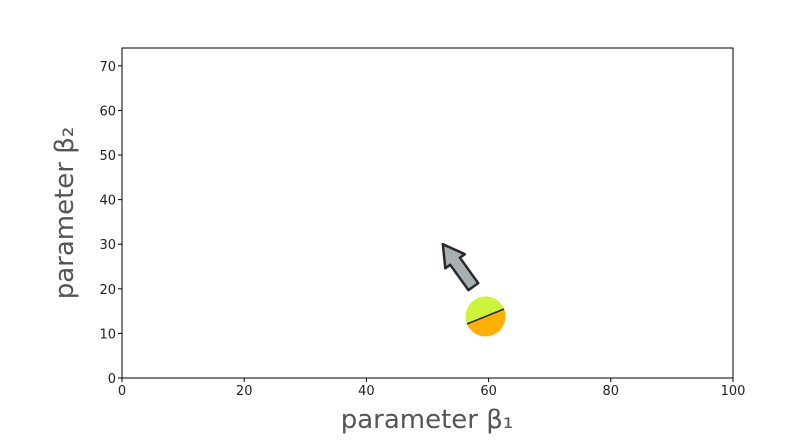 Image resolution: width=800 pixels, height=446 pixels. Describe the element at coordinates (611, 391) in the screenshot. I see `x-tick-label: 80` at that location.